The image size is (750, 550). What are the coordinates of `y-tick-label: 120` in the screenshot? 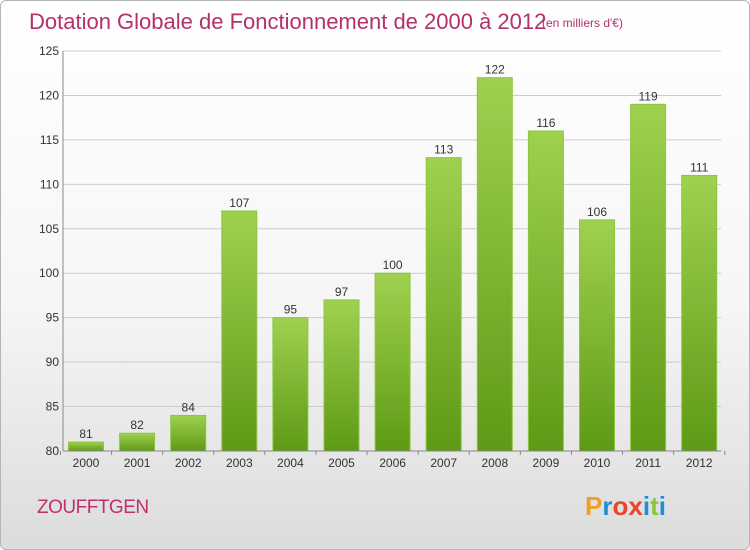 It's located at (49, 95).